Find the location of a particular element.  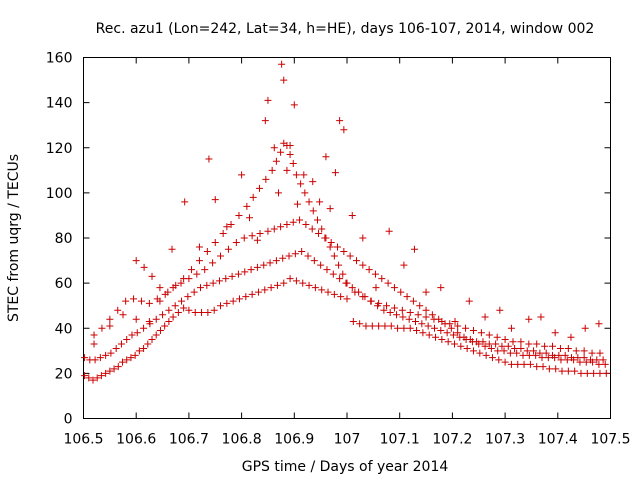

x-tick-label: 106.8 is located at coordinates (242, 440).